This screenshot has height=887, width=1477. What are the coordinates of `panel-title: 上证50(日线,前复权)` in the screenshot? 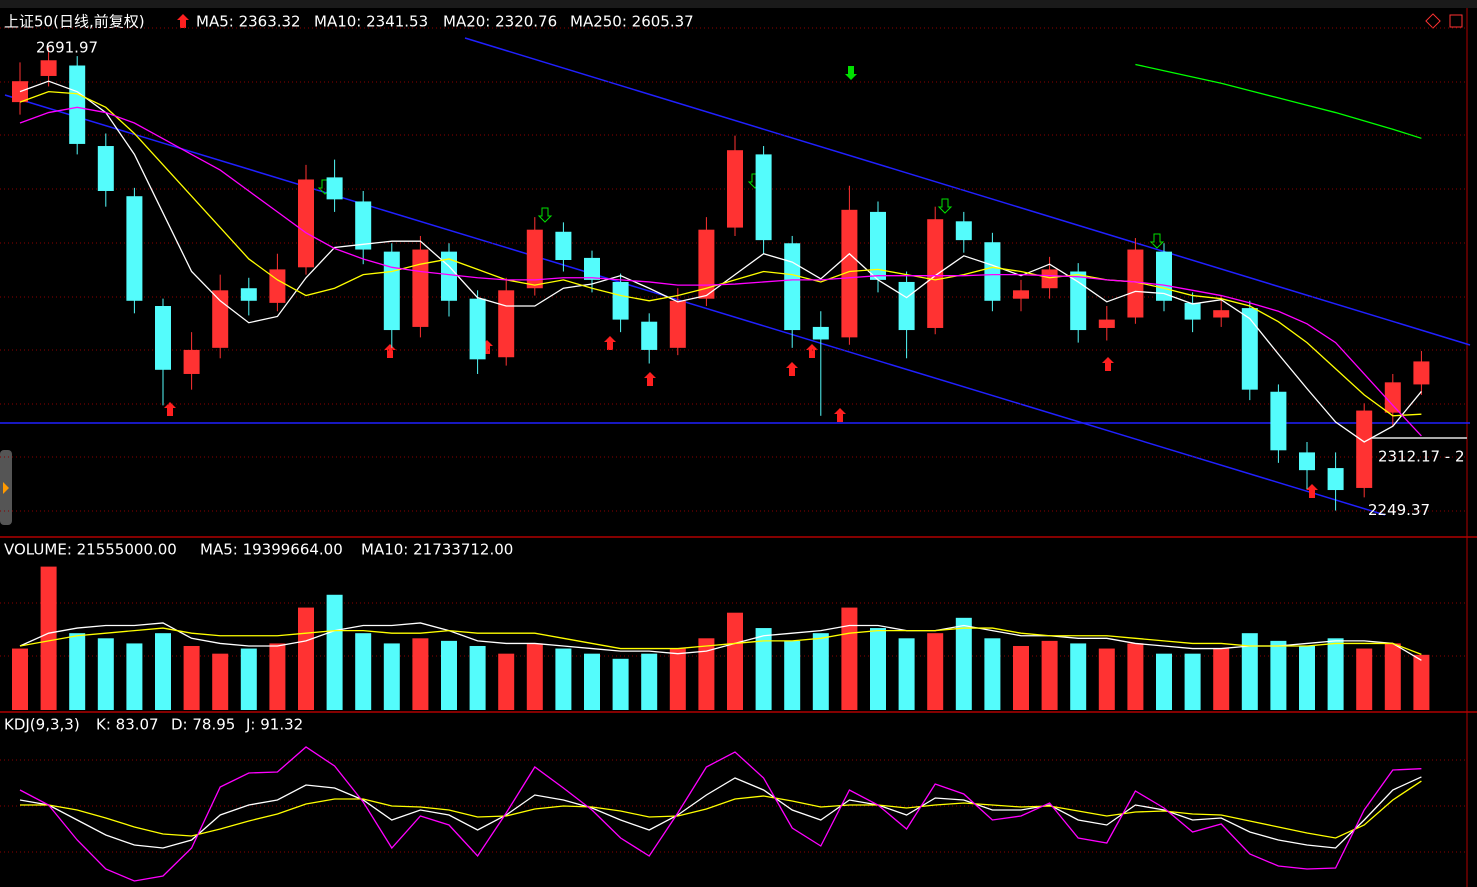 It's located at (74, 22).